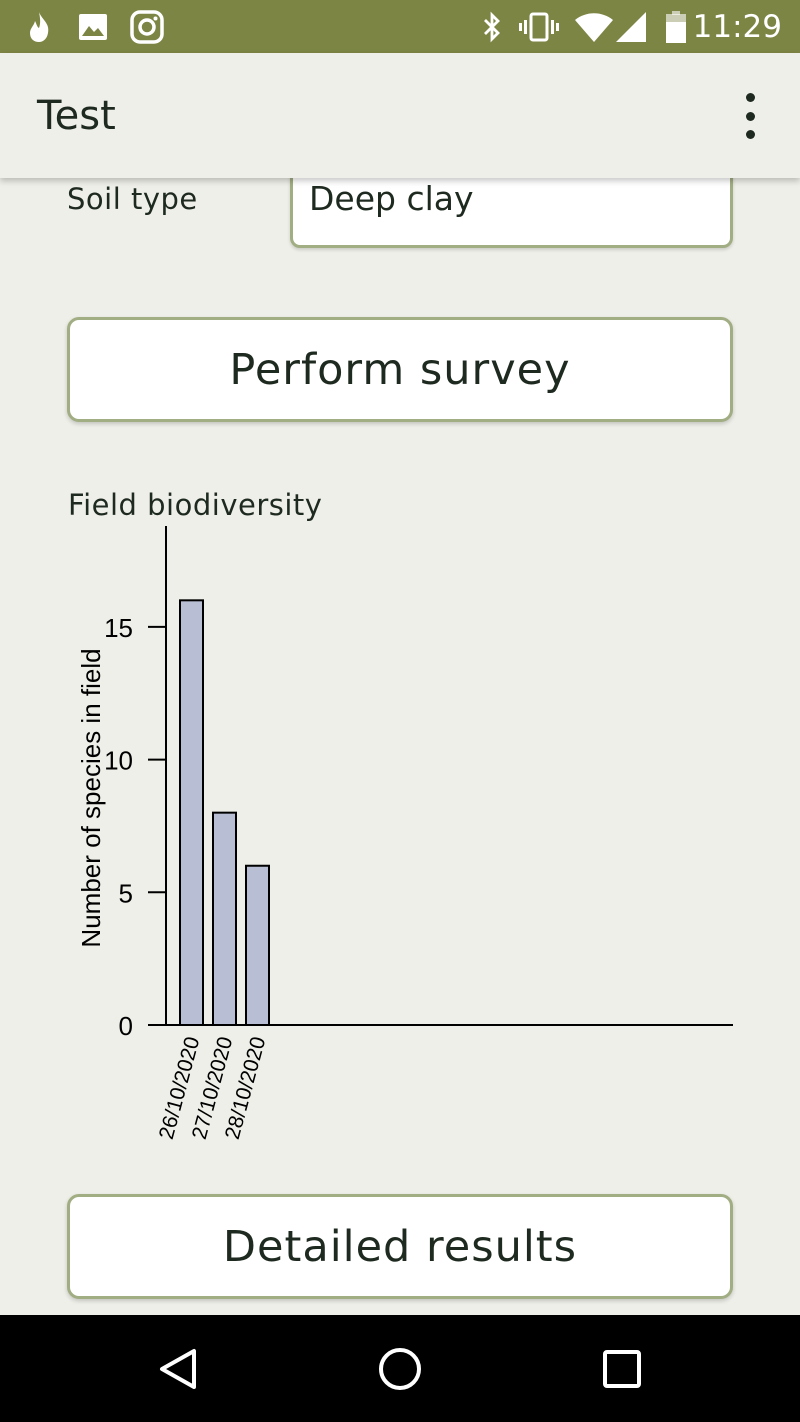  I want to click on instagram-icon, so click(147, 26).